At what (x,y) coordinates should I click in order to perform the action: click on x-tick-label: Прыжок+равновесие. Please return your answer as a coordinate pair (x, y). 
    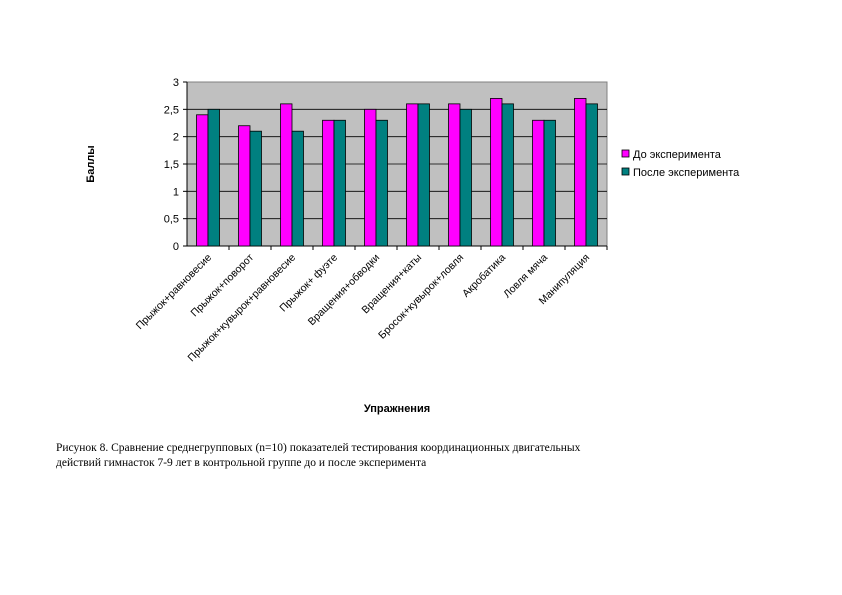
    Looking at the image, I should click on (174, 292).